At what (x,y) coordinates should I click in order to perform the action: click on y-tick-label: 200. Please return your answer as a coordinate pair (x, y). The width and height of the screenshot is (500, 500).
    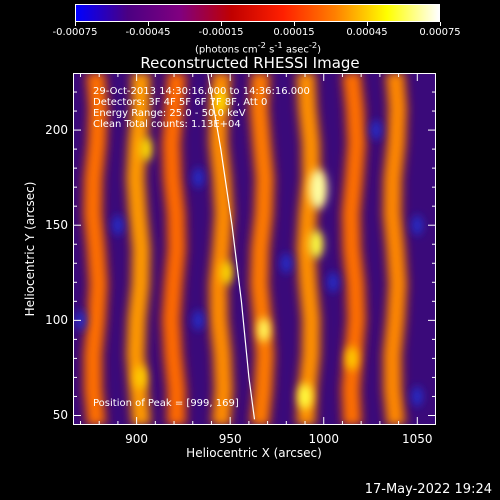
    Looking at the image, I should click on (56, 130).